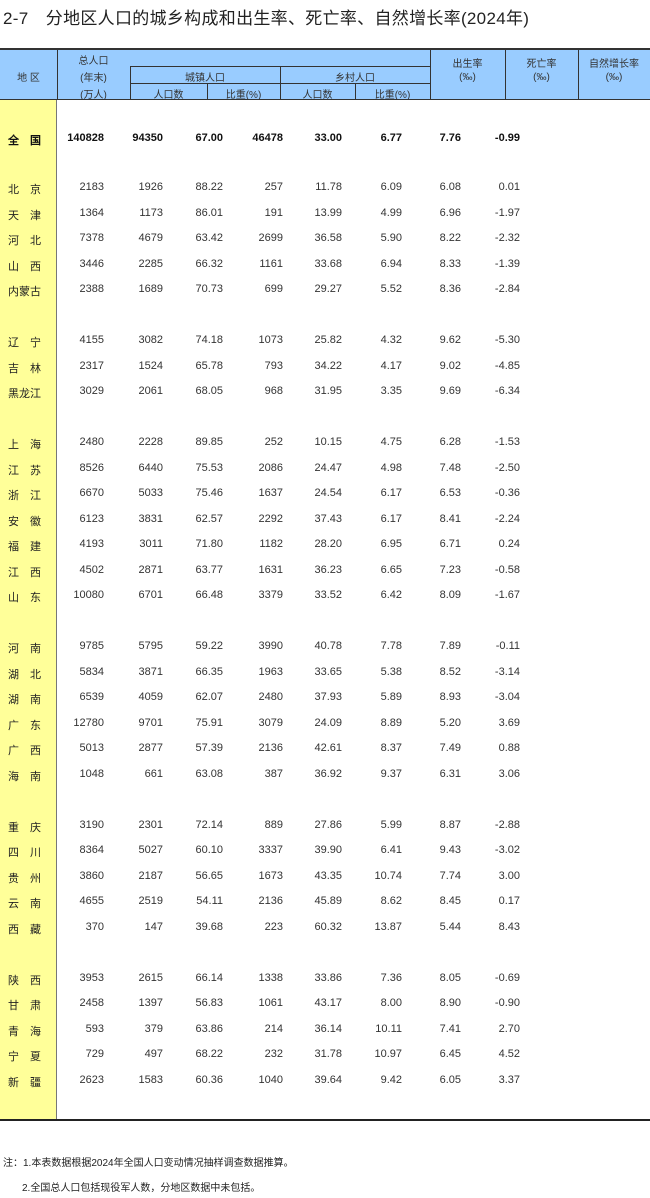 The width and height of the screenshot is (650, 1198). Describe the element at coordinates (24, 522) in the screenshot. I see `region-name: 安 徽` at that location.